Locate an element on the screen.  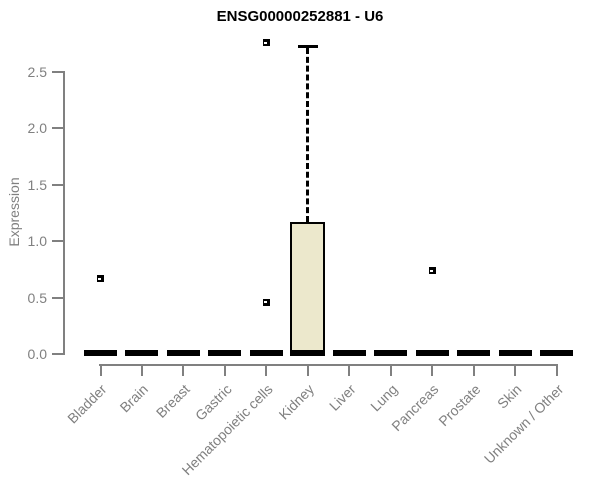
y-tick-label: 2.5 is located at coordinates (37, 72).